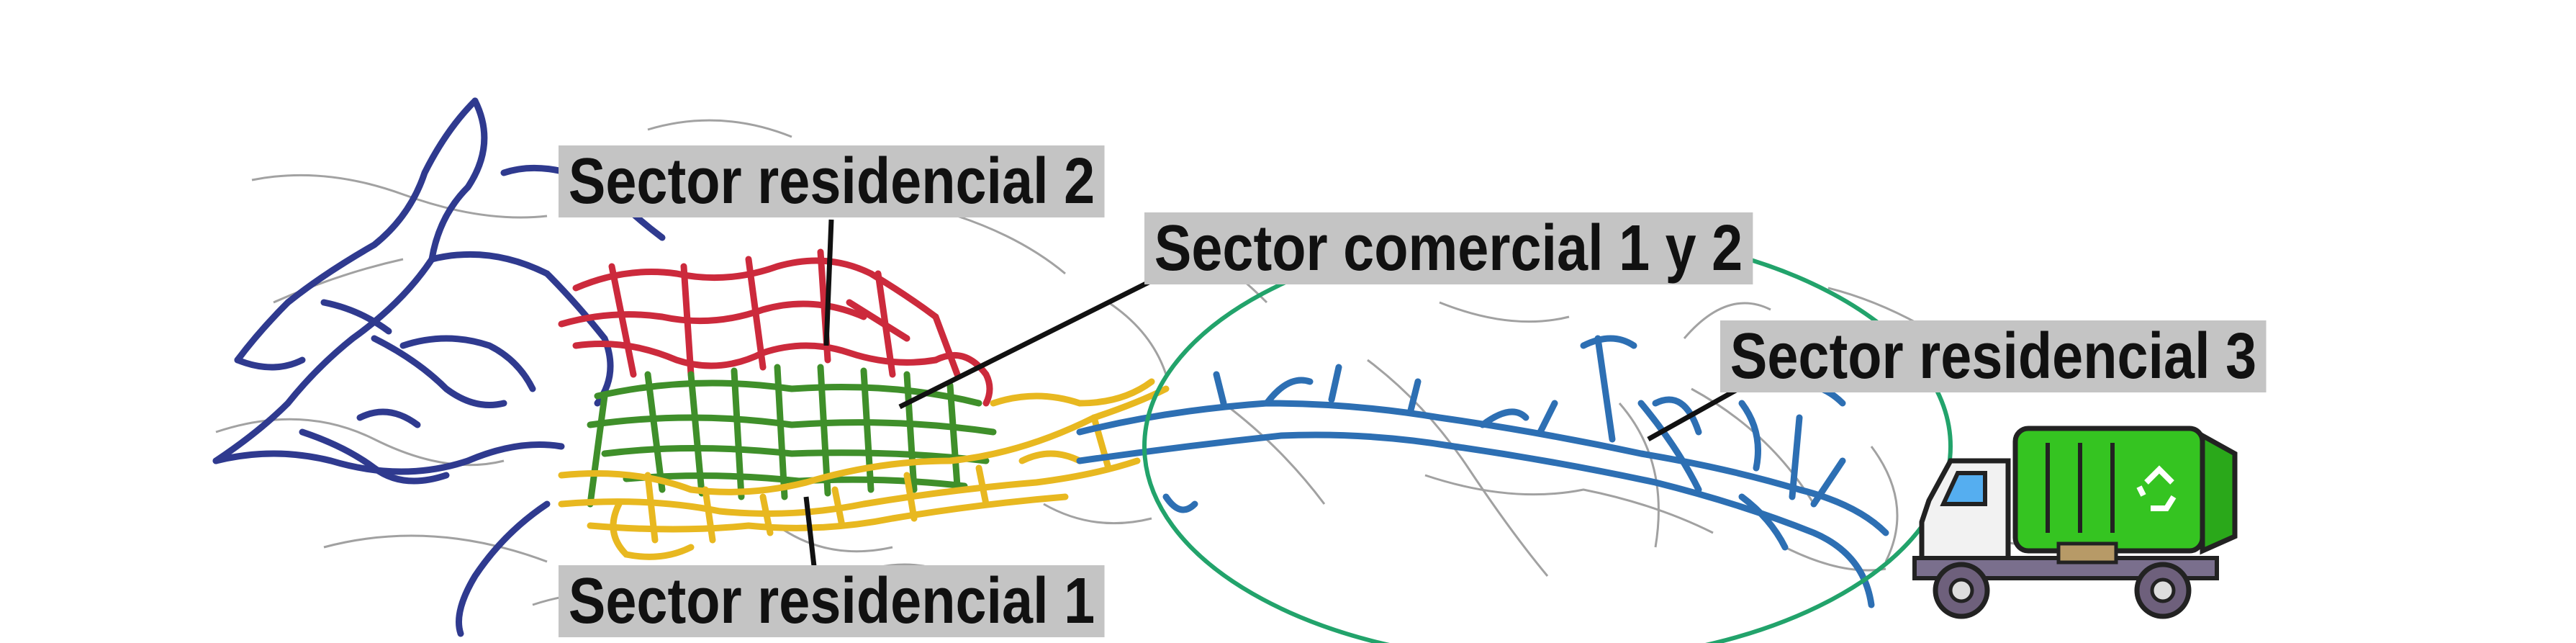 Image resolution: width=2576 pixels, height=643 pixels. I want to click on label-sector-residencial-2: Sector residencial 2, so click(832, 181).